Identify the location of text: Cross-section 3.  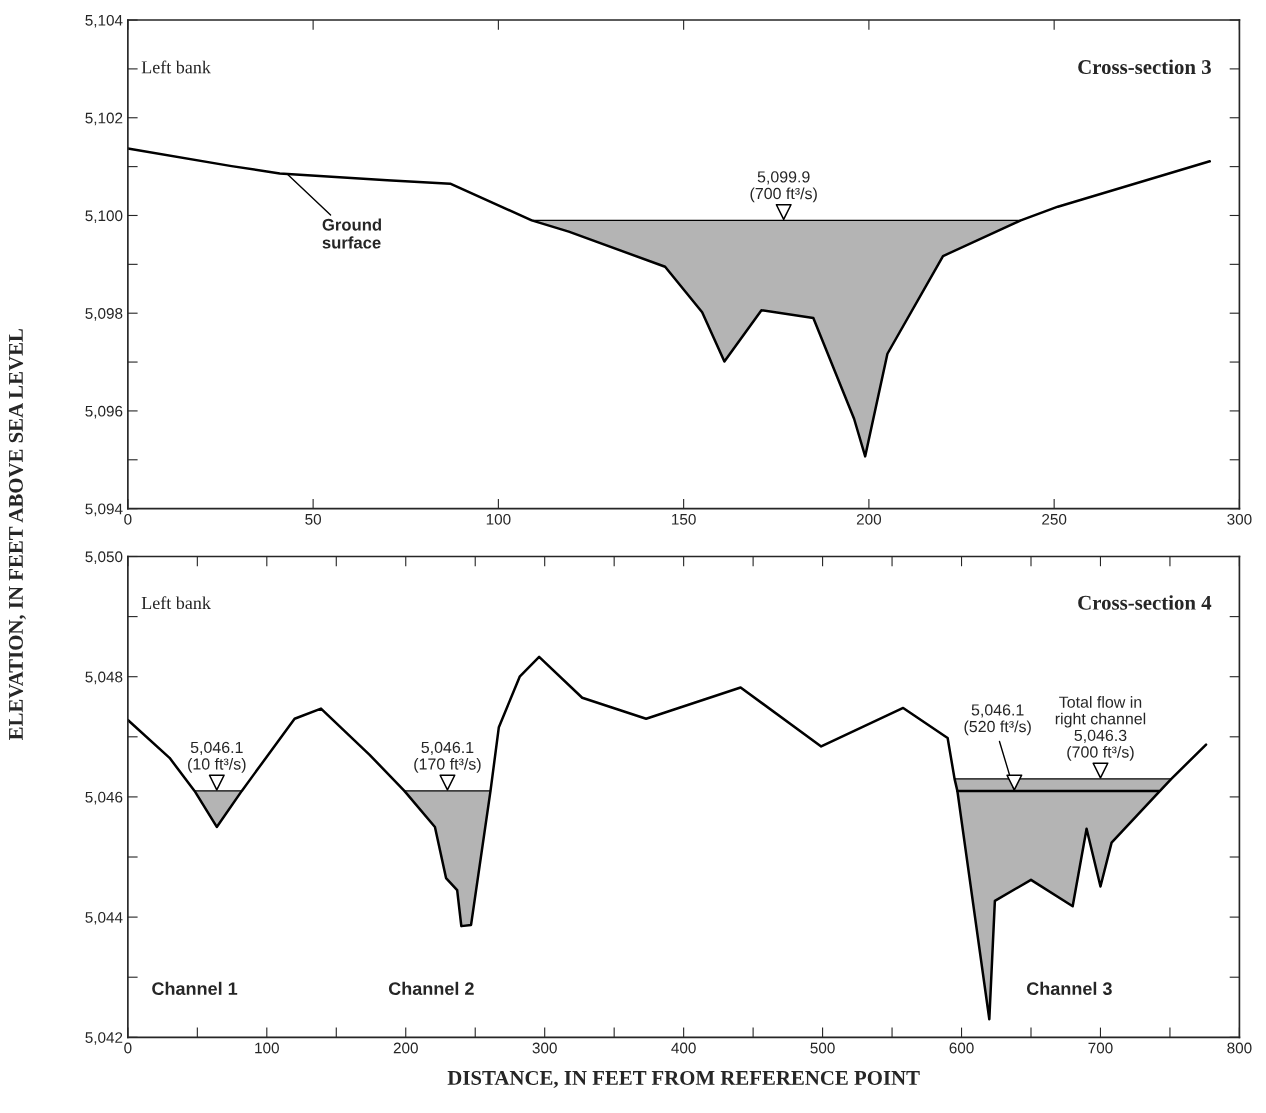
(1144, 67).